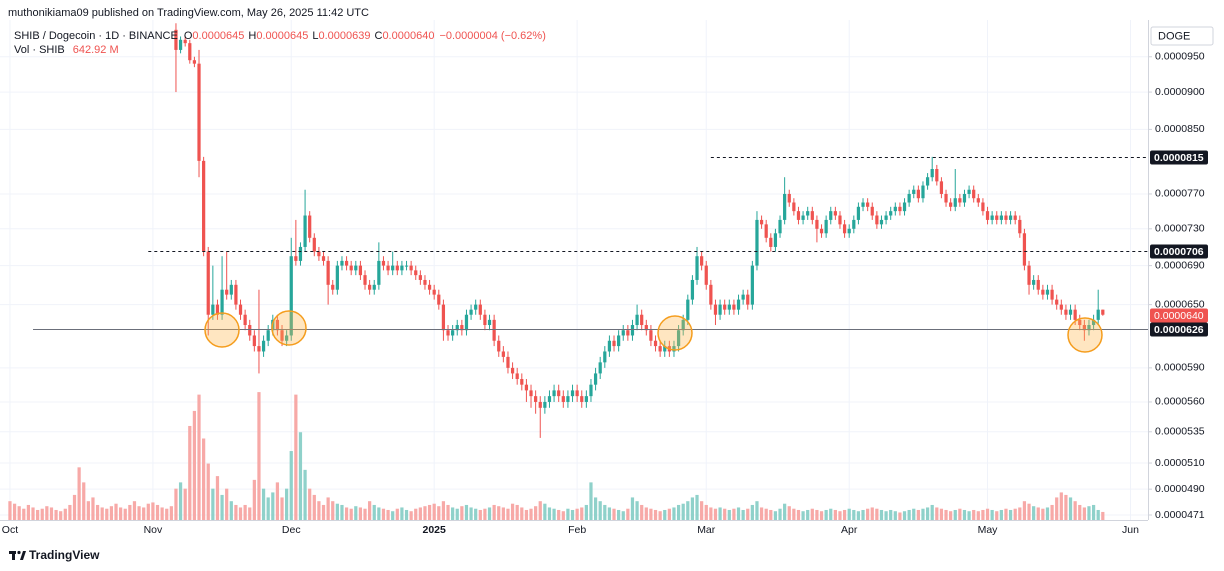 Image resolution: width=1224 pixels, height=571 pixels. I want to click on highlight-circle, so click(1085, 335).